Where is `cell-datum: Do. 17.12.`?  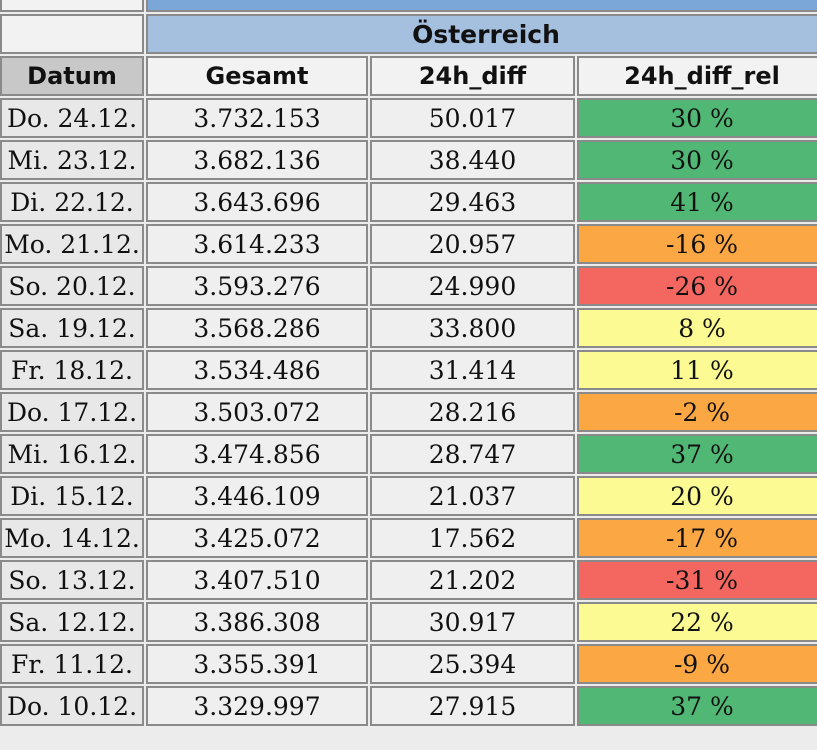
cell-datum: Do. 17.12. is located at coordinates (72, 412).